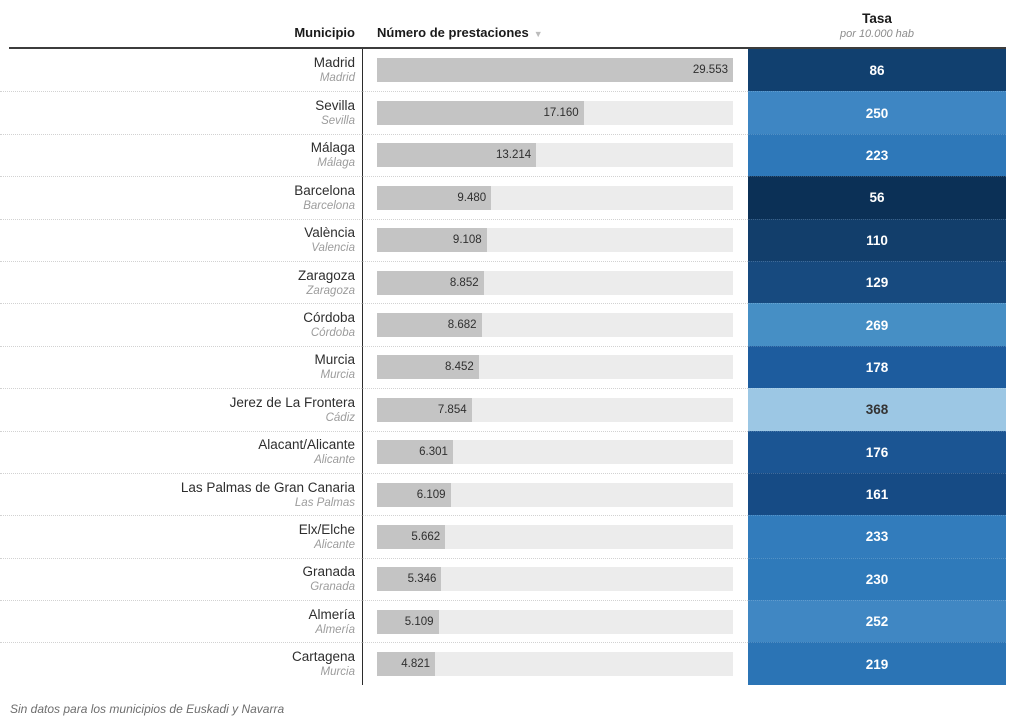  Describe the element at coordinates (329, 205) in the screenshot. I see `provincia-name: Barcelona` at that location.